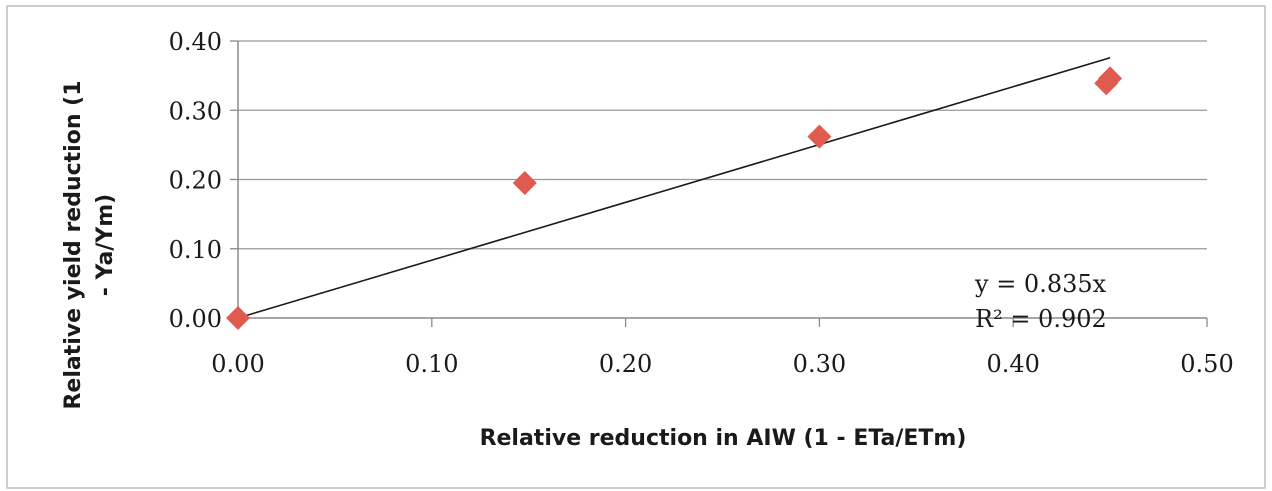  What do you see at coordinates (73, 244) in the screenshot?
I see `y-axis-title-line-1: Relative yield reduction (1` at bounding box center [73, 244].